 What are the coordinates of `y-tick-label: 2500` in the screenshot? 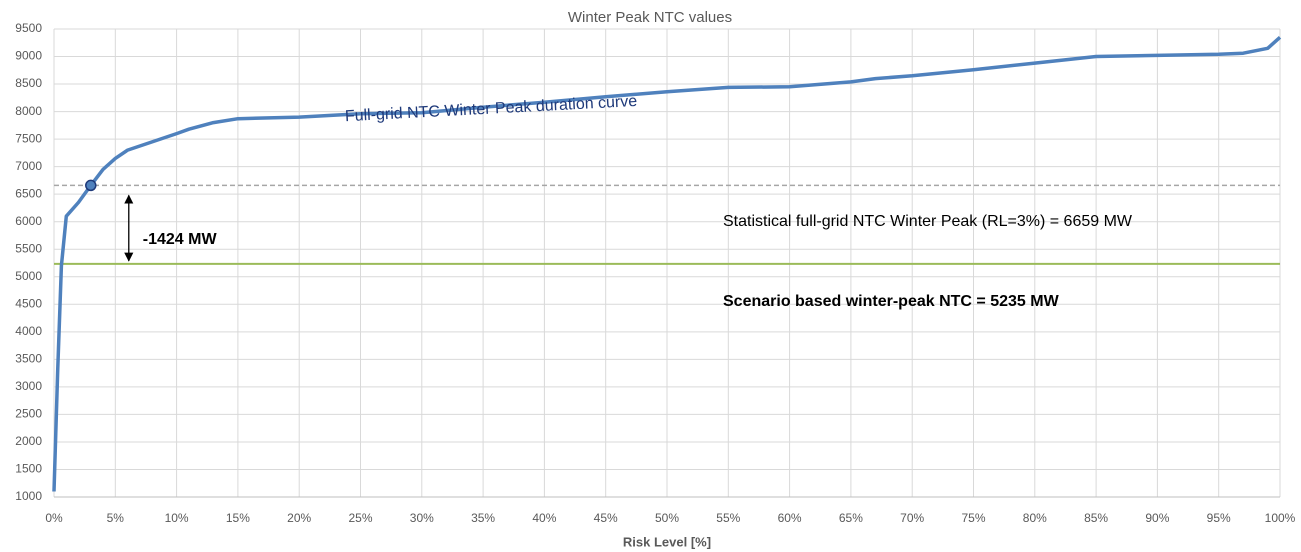 It's located at (28, 414).